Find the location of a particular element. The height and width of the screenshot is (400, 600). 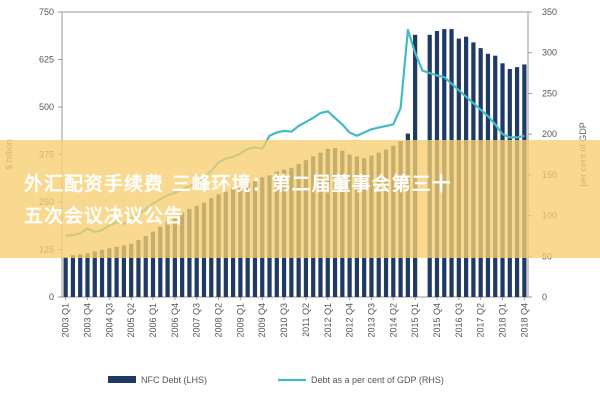

x-tick-label: 2013 Q3 is located at coordinates (371, 320).